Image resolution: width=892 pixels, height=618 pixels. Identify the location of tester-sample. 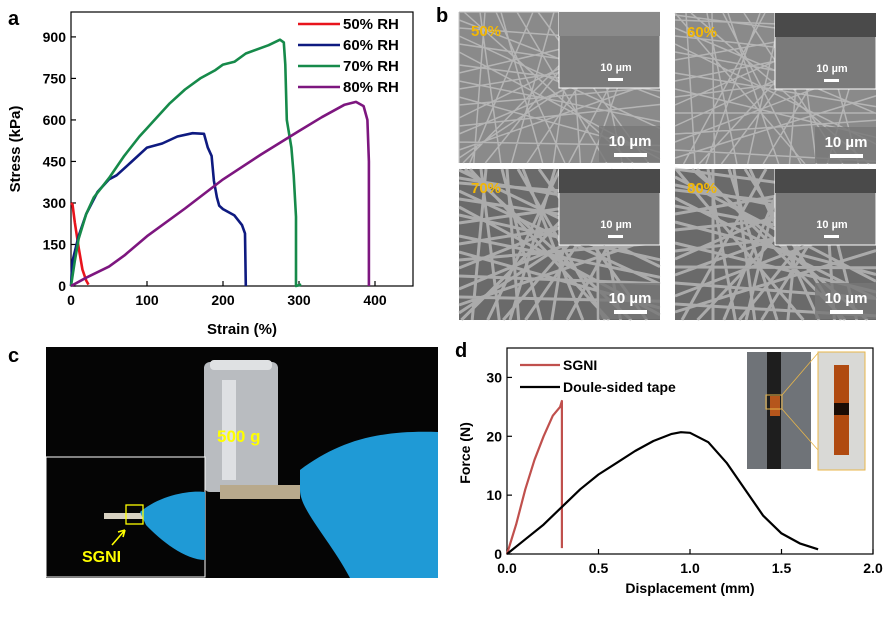
(775, 406).